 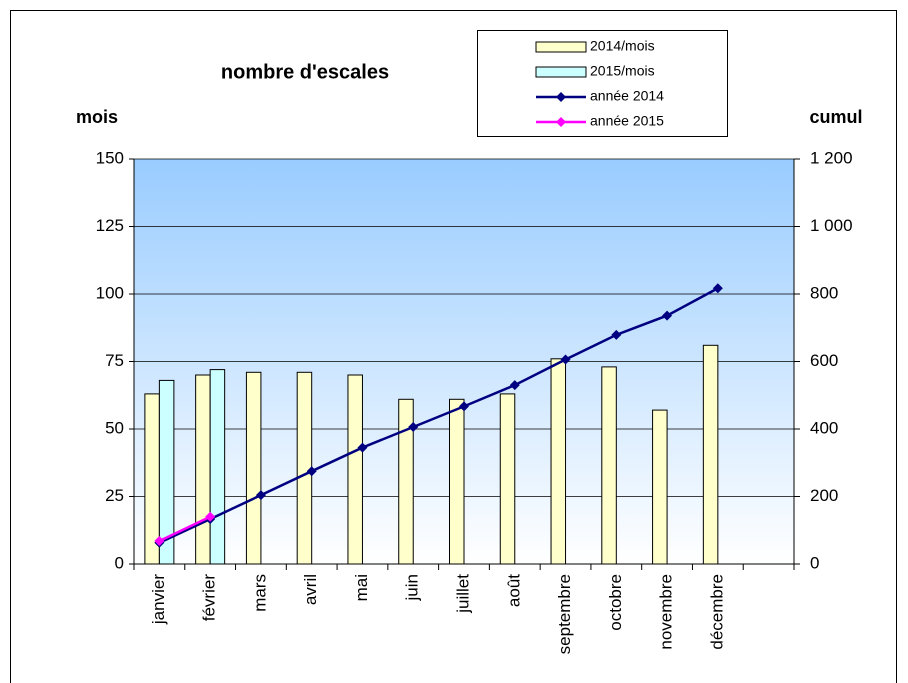 I want to click on y-tick-label: 100, so click(x=110, y=292).